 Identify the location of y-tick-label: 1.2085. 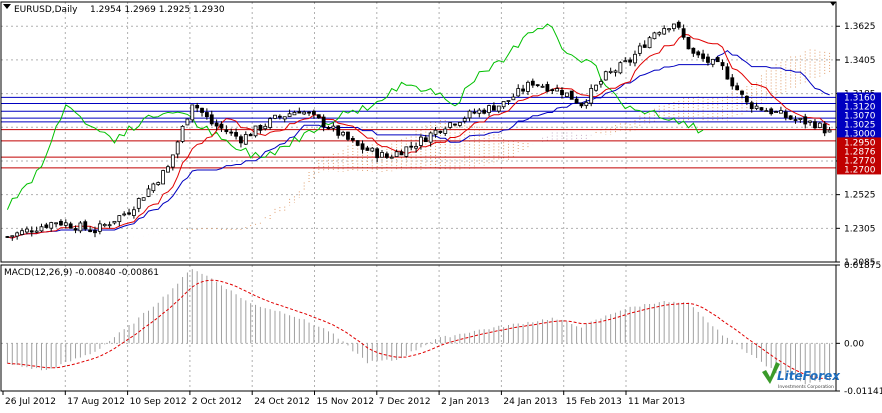
(860, 263).